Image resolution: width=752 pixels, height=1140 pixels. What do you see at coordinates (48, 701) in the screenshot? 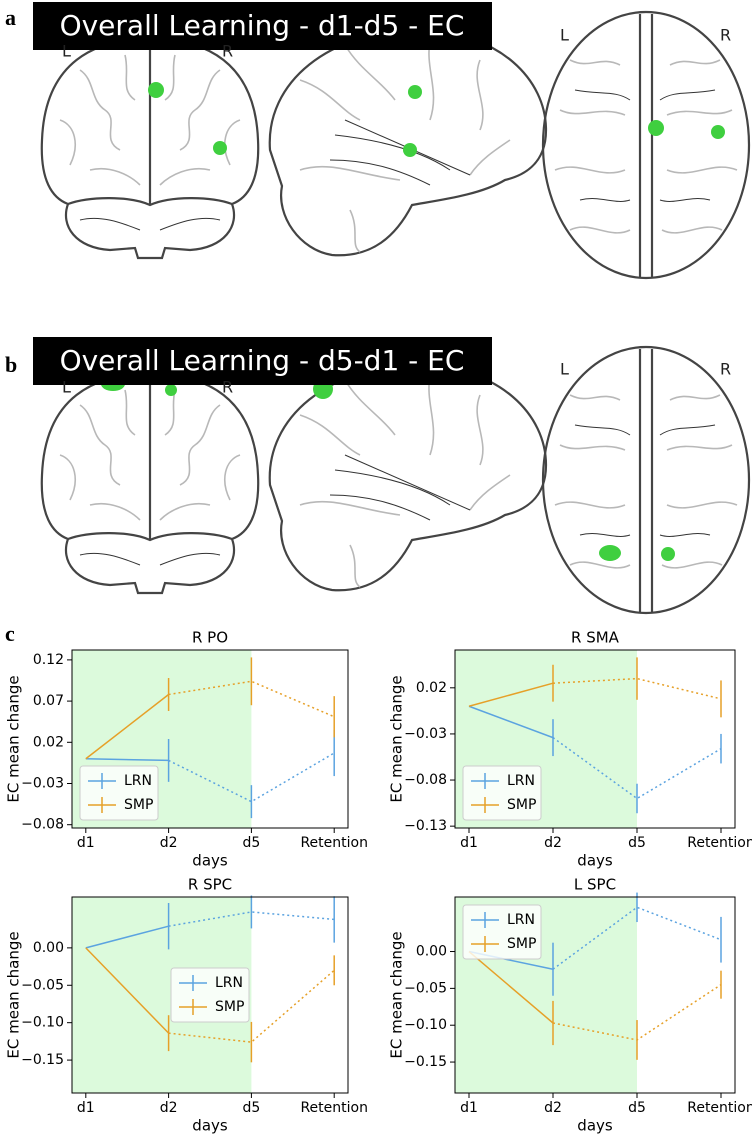
I see `y-tick-label: 0.07` at bounding box center [48, 701].